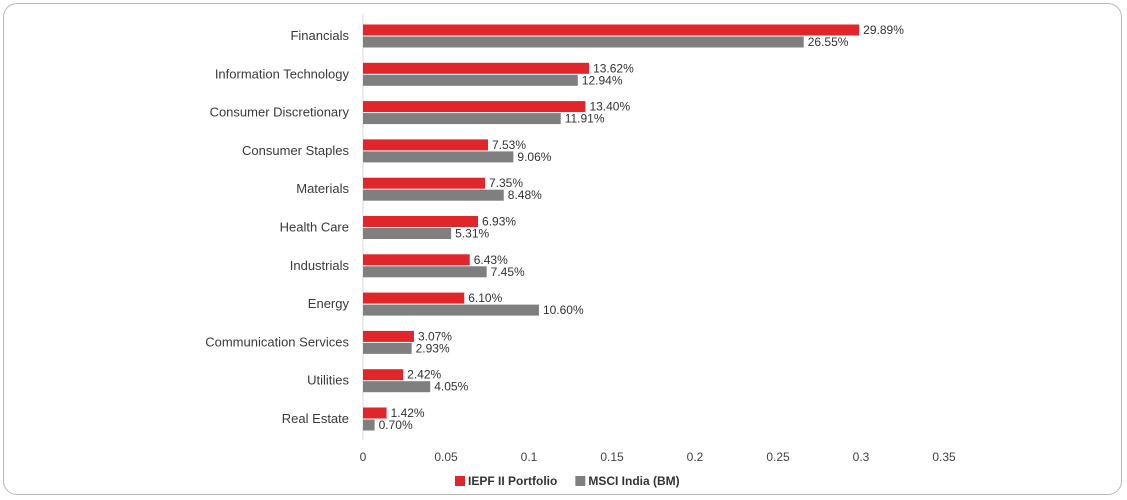 This screenshot has width=1127, height=500. What do you see at coordinates (506, 183) in the screenshot?
I see `data-label-portfolio: 7.35%` at bounding box center [506, 183].